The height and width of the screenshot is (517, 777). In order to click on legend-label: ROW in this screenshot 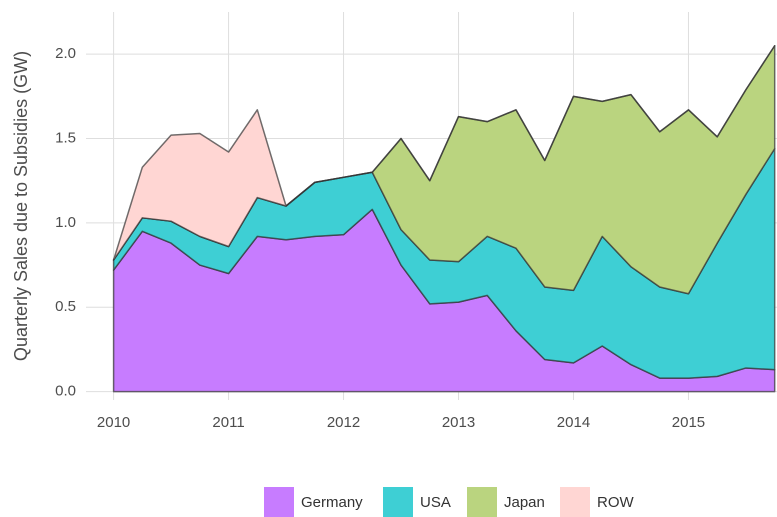, I will do `click(616, 502)`.